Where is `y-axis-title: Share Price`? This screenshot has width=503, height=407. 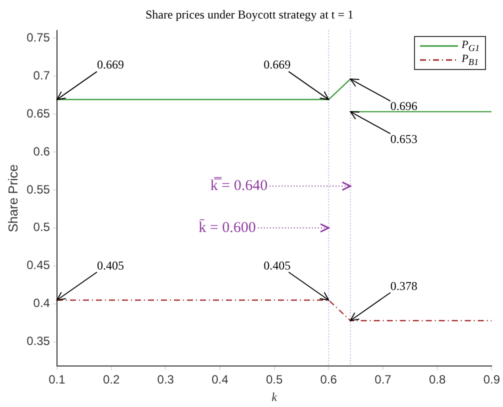 y-axis-title: Share Price is located at coordinates (12, 198).